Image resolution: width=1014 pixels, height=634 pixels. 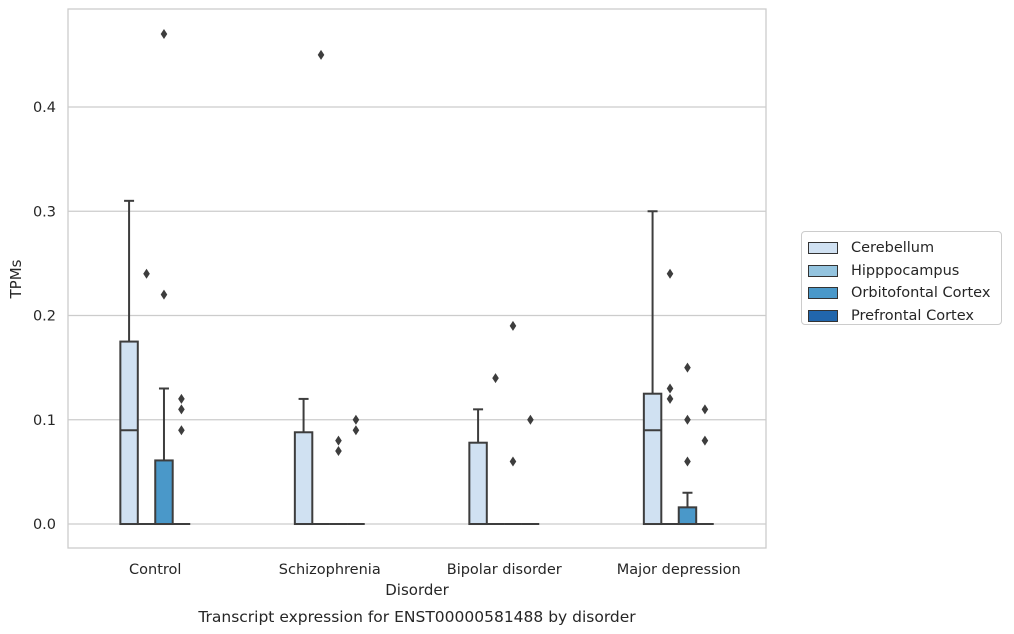 I want to click on legend-item: Hipppocampus, so click(x=904, y=271).